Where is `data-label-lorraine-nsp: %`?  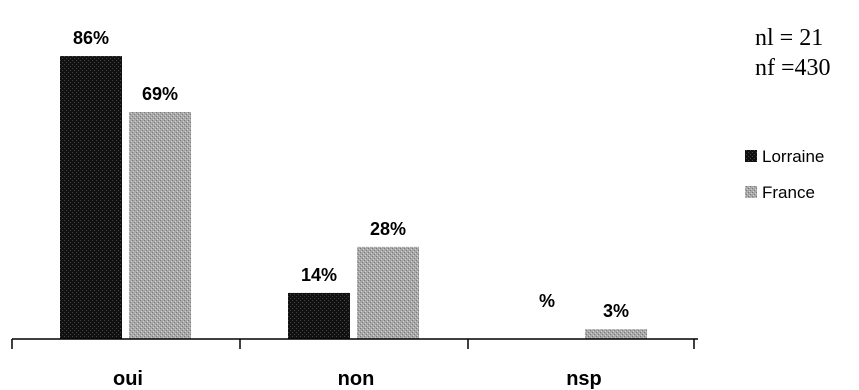
data-label-lorraine-nsp: % is located at coordinates (547, 301).